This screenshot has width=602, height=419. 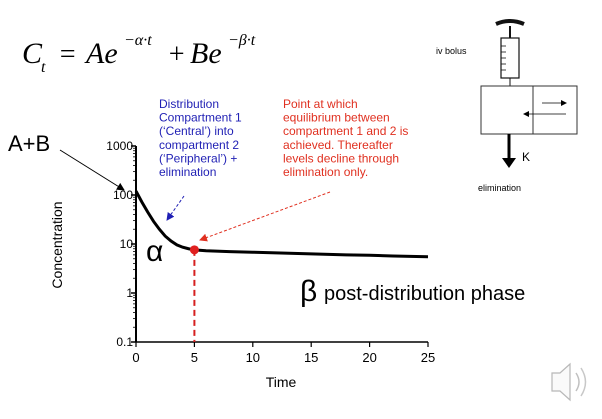 What do you see at coordinates (124, 342) in the screenshot?
I see `y-tick-label: 0.1` at bounding box center [124, 342].